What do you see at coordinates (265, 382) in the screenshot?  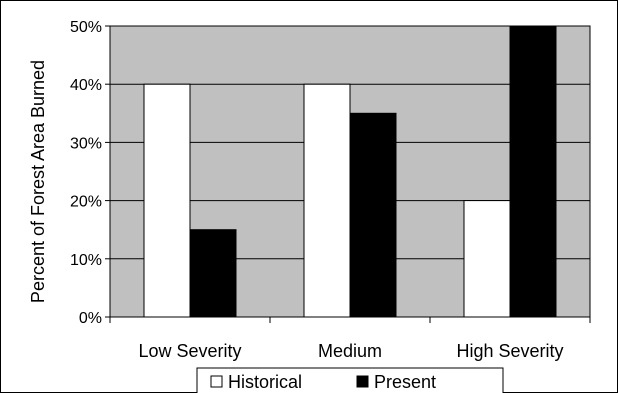 I see `legend-label-historical: Historical` at bounding box center [265, 382].